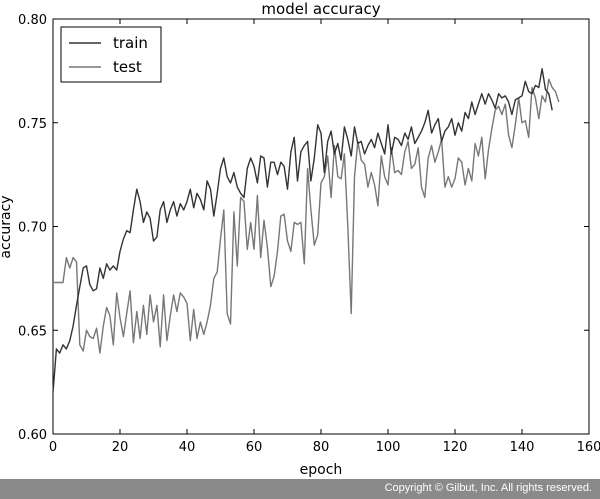 This screenshot has width=600, height=499. I want to click on legend-label-test: test, so click(127, 67).